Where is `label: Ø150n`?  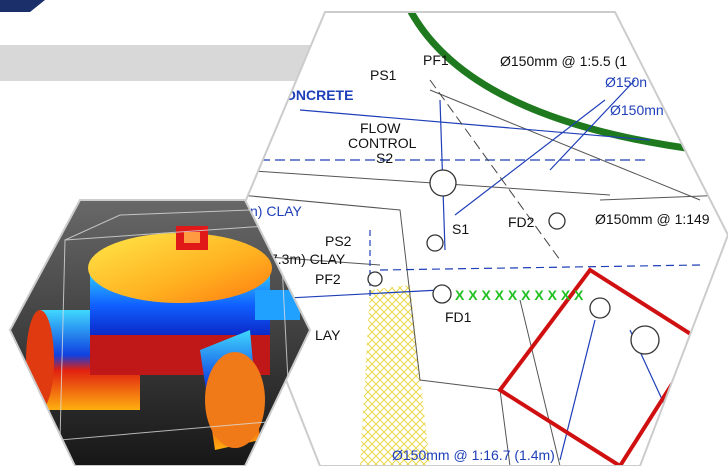 label: Ø150n is located at coordinates (626, 82).